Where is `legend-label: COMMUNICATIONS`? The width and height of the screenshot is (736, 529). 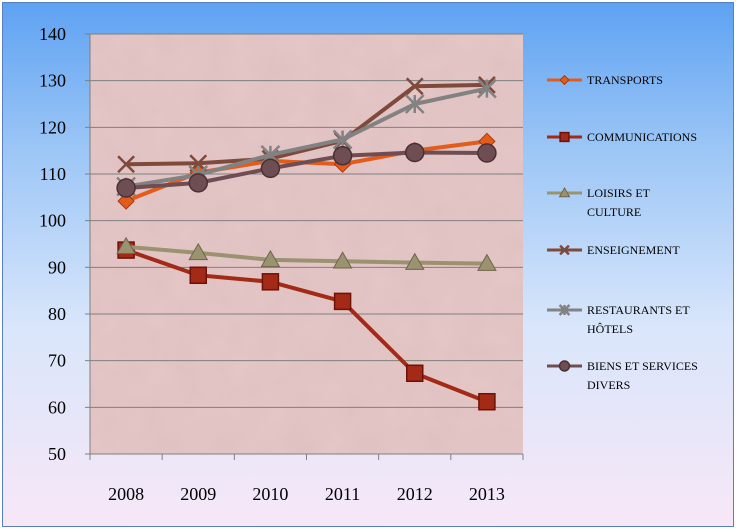
legend-label: COMMUNICATIONS is located at coordinates (642, 137).